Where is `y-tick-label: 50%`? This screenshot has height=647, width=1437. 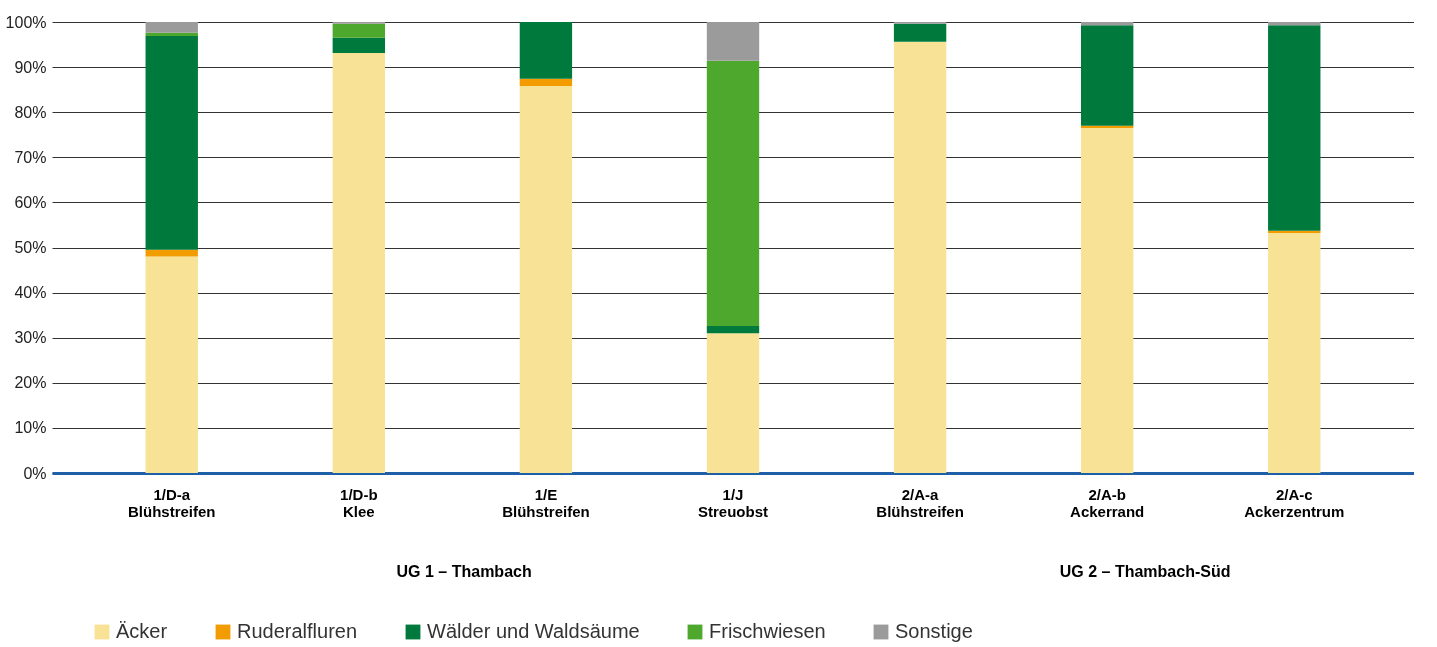 y-tick-label: 50% is located at coordinates (30, 247).